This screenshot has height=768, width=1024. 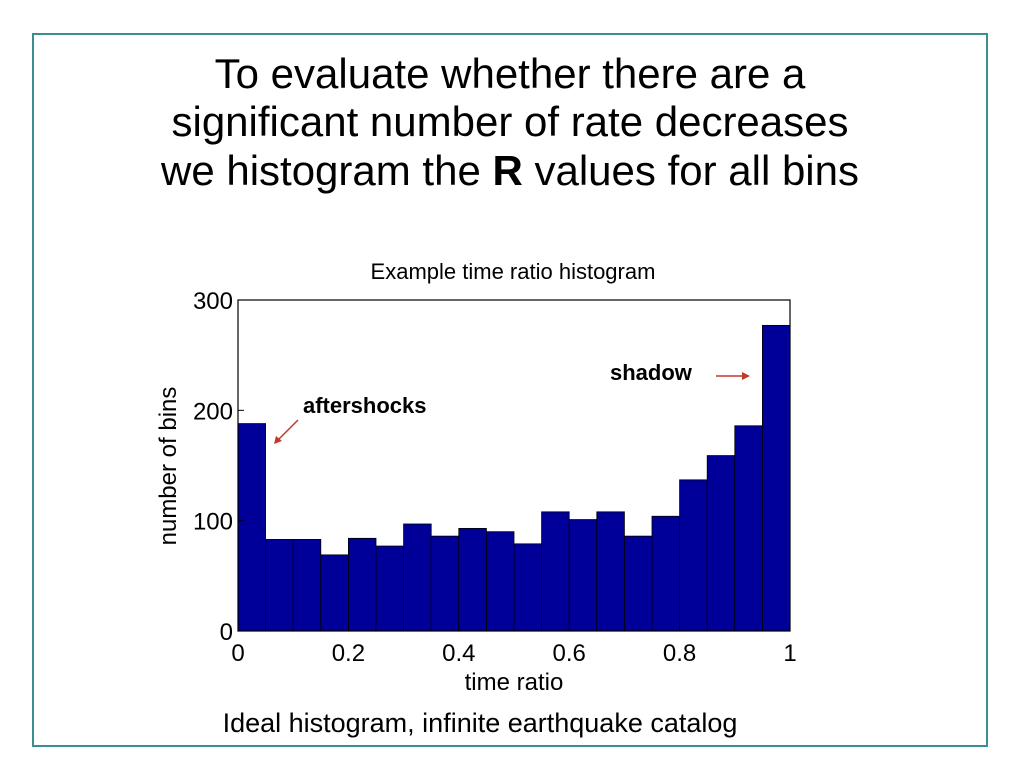 I want to click on arrowhead-aftershocks, so click(x=278, y=440).